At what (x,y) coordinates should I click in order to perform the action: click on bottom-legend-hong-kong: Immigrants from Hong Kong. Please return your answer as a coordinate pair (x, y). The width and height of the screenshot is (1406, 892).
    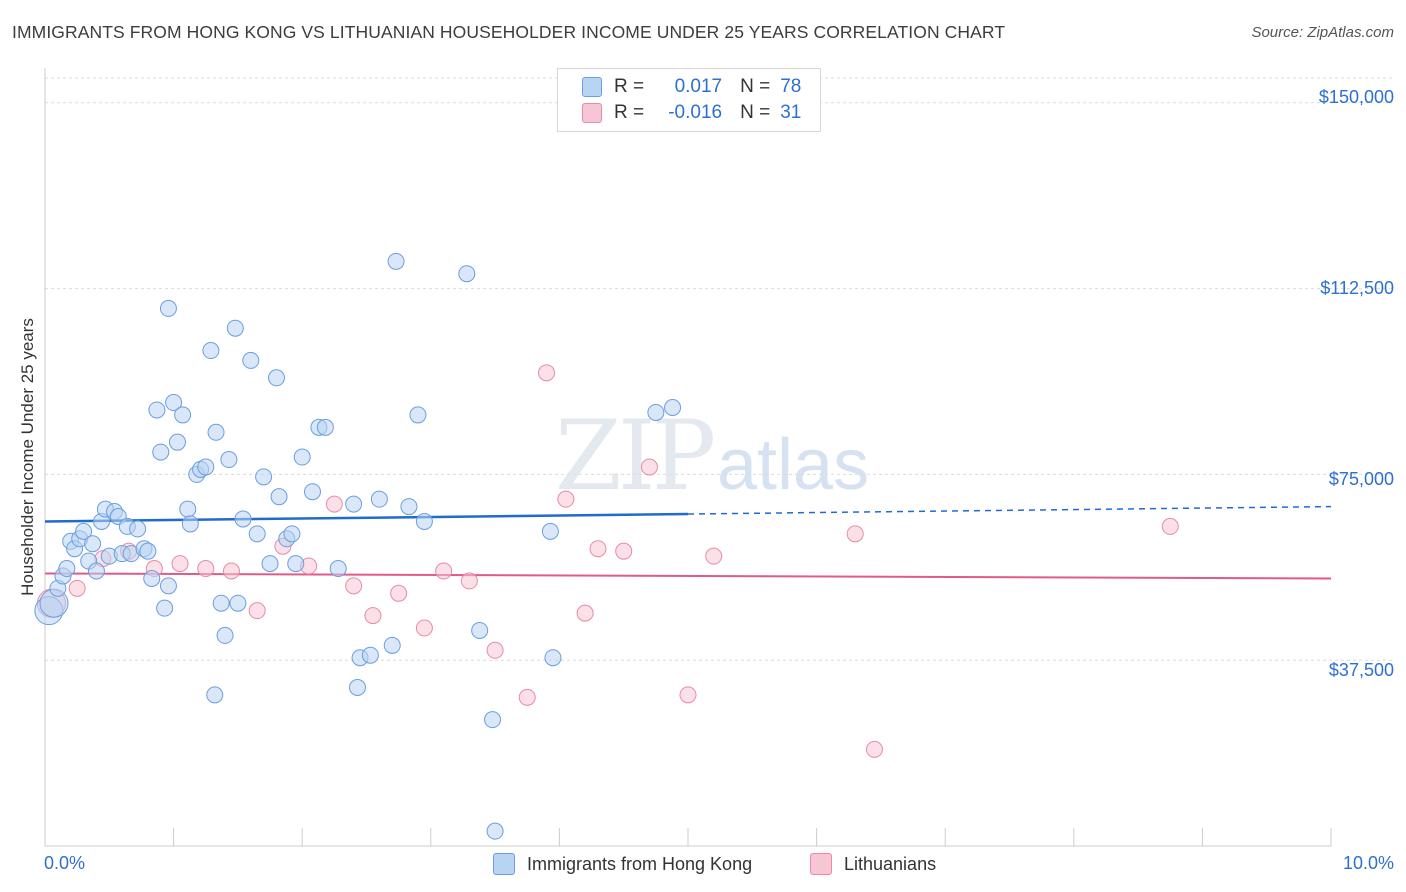
    Looking at the image, I should click on (622, 864).